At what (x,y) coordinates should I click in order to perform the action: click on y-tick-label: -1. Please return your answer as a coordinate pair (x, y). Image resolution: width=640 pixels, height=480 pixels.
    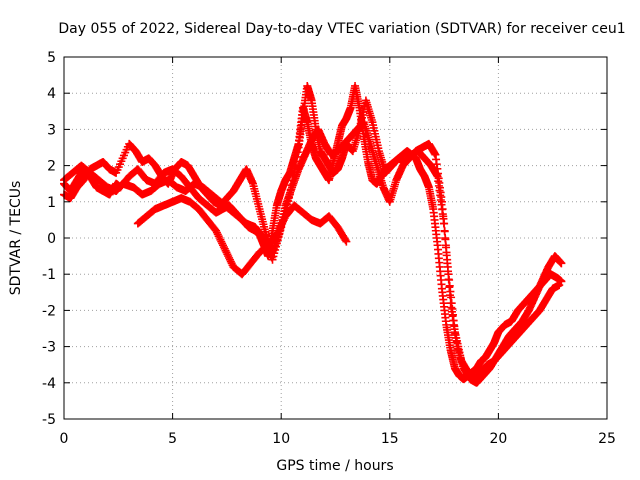
    Looking at the image, I should click on (49, 275).